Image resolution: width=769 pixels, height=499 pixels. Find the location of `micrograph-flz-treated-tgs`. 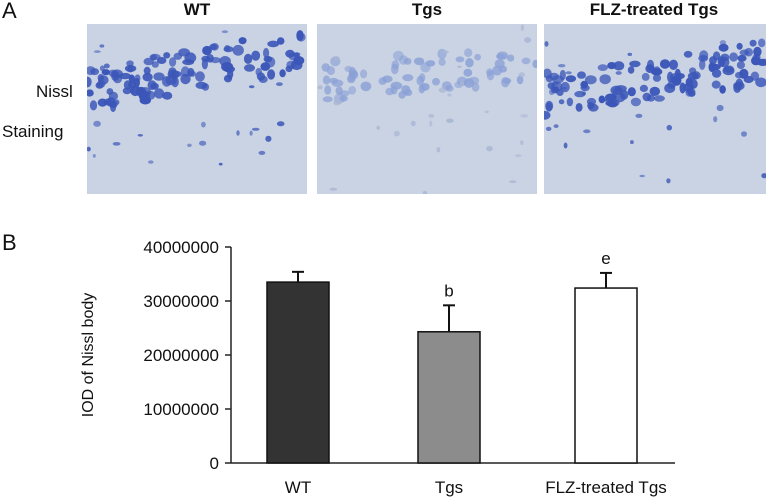

micrograph-flz-treated-tgs is located at coordinates (655, 109).